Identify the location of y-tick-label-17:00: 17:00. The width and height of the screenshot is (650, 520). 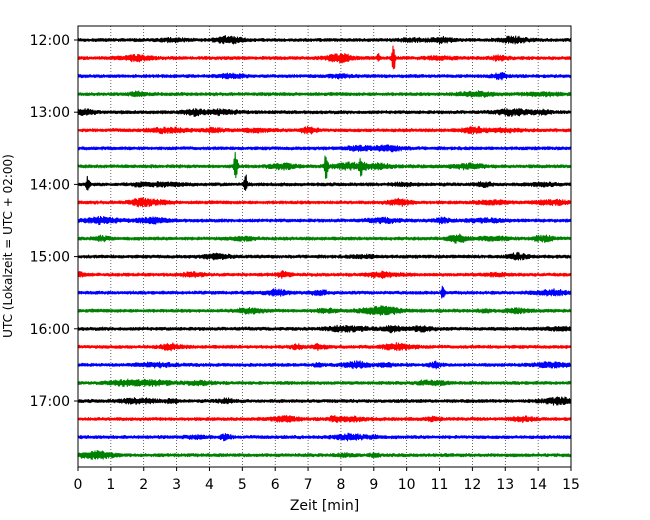
(50, 402).